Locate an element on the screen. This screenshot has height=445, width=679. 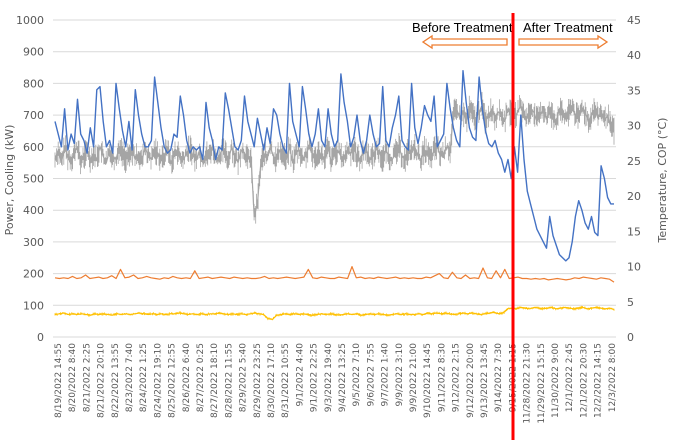
x-tick-label: 8/27/2022 0:25 is located at coordinates (201, 377).